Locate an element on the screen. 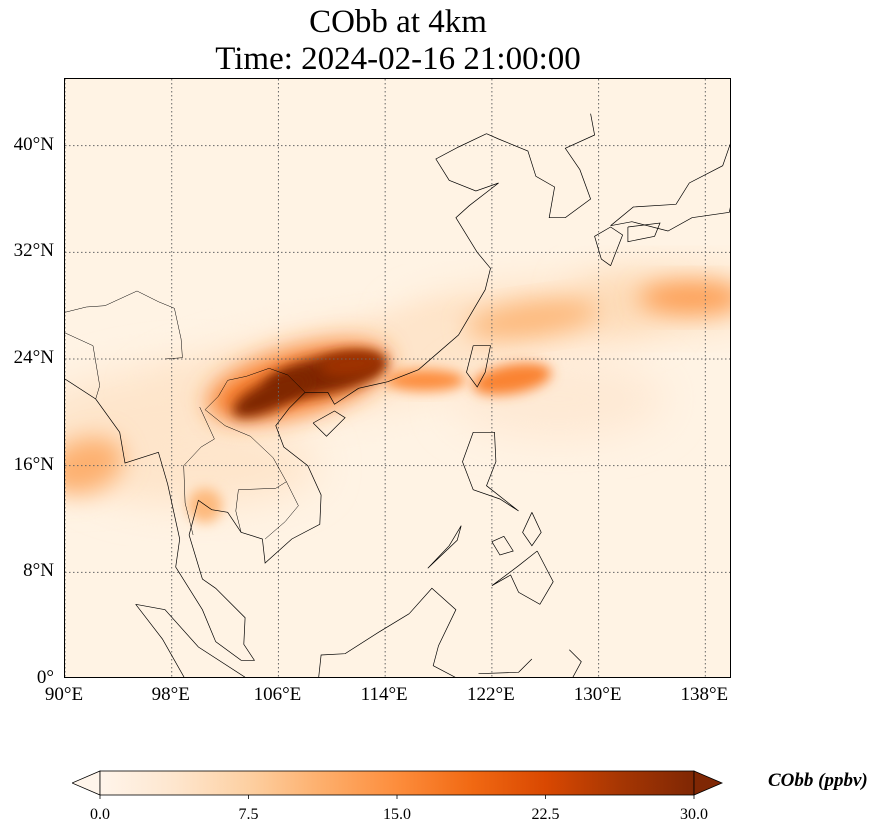  latitude-tick-label: 8°N is located at coordinates (38, 571).